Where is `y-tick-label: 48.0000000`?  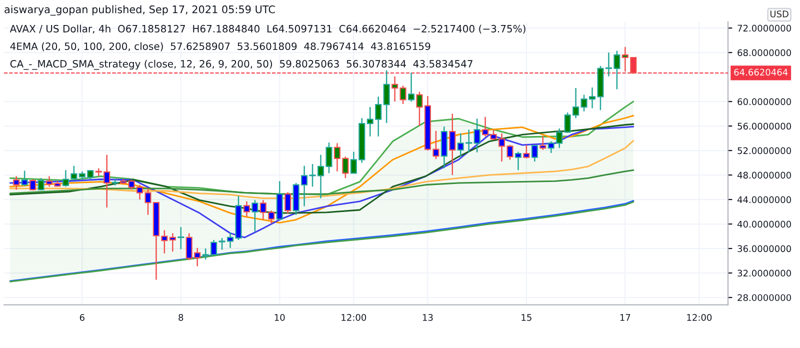 y-tick-label: 48.0000000 is located at coordinates (764, 175).